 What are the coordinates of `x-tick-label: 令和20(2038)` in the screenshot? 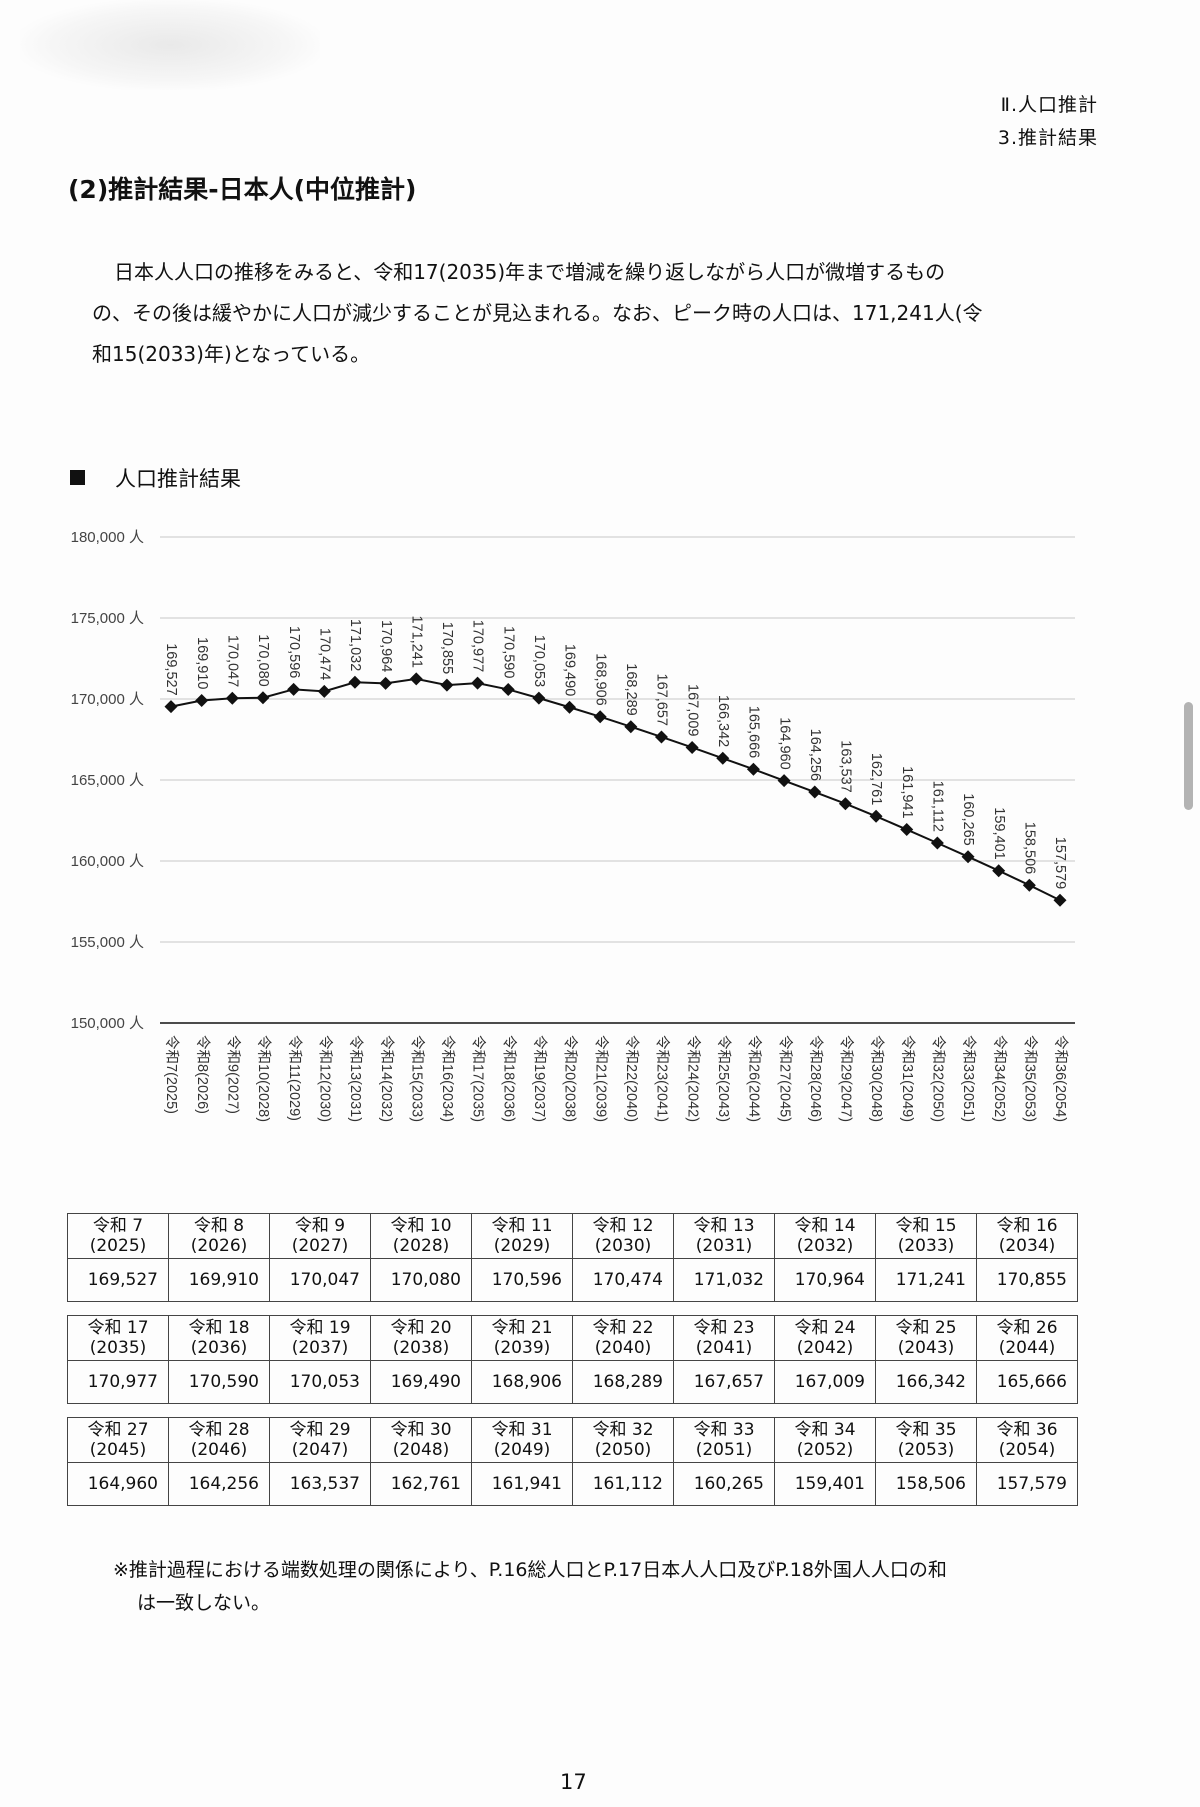 It's located at (570, 1078).